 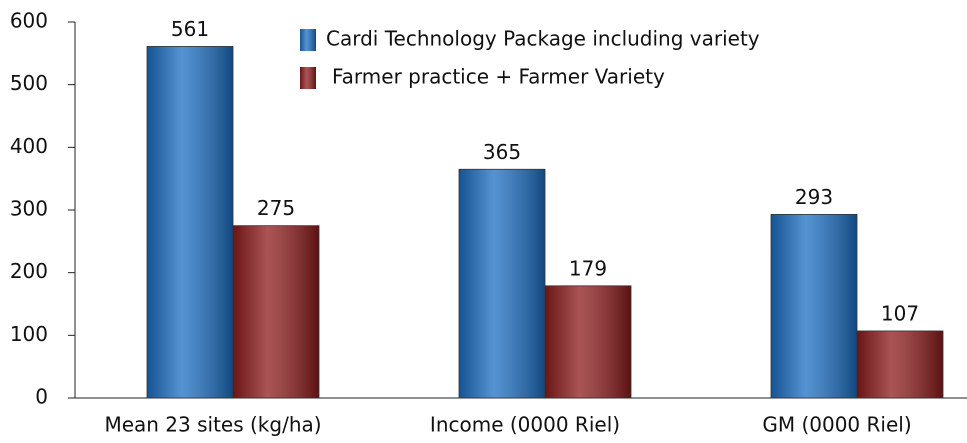 What do you see at coordinates (212, 425) in the screenshot?
I see `x-tick-label: Mean 23 sites (kg/ha)` at bounding box center [212, 425].